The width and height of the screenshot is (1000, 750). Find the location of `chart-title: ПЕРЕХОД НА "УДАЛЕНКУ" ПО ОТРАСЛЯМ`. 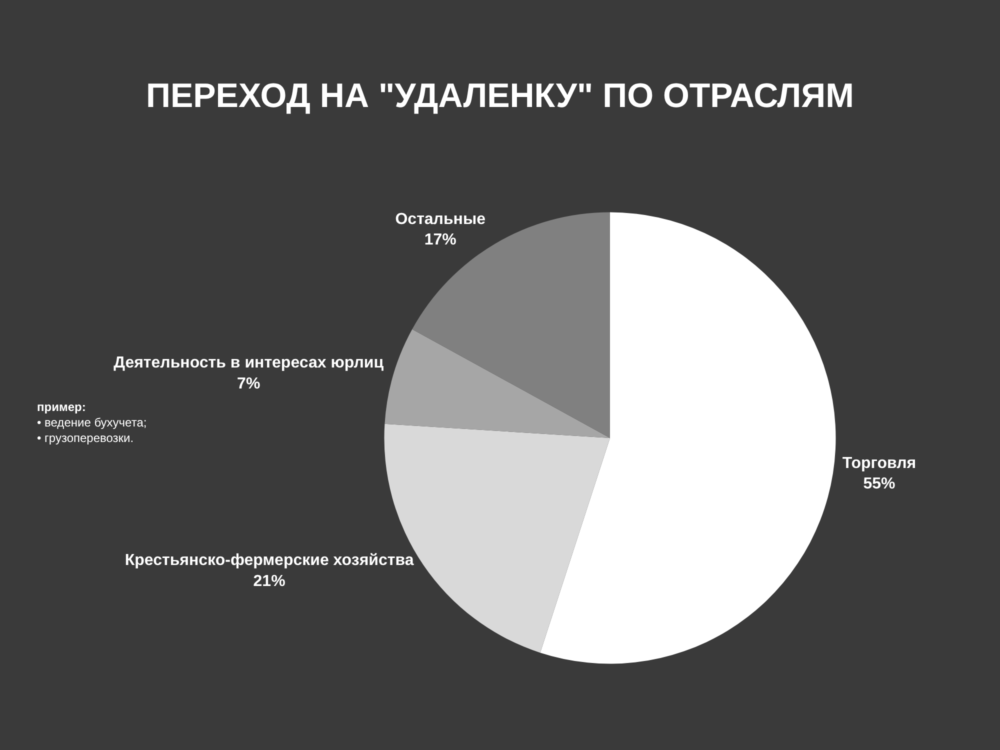

chart-title: ПЕРЕХОД НА "УДАЛЕНКУ" ПО ОТРАСЛЯМ is located at coordinates (500, 96).